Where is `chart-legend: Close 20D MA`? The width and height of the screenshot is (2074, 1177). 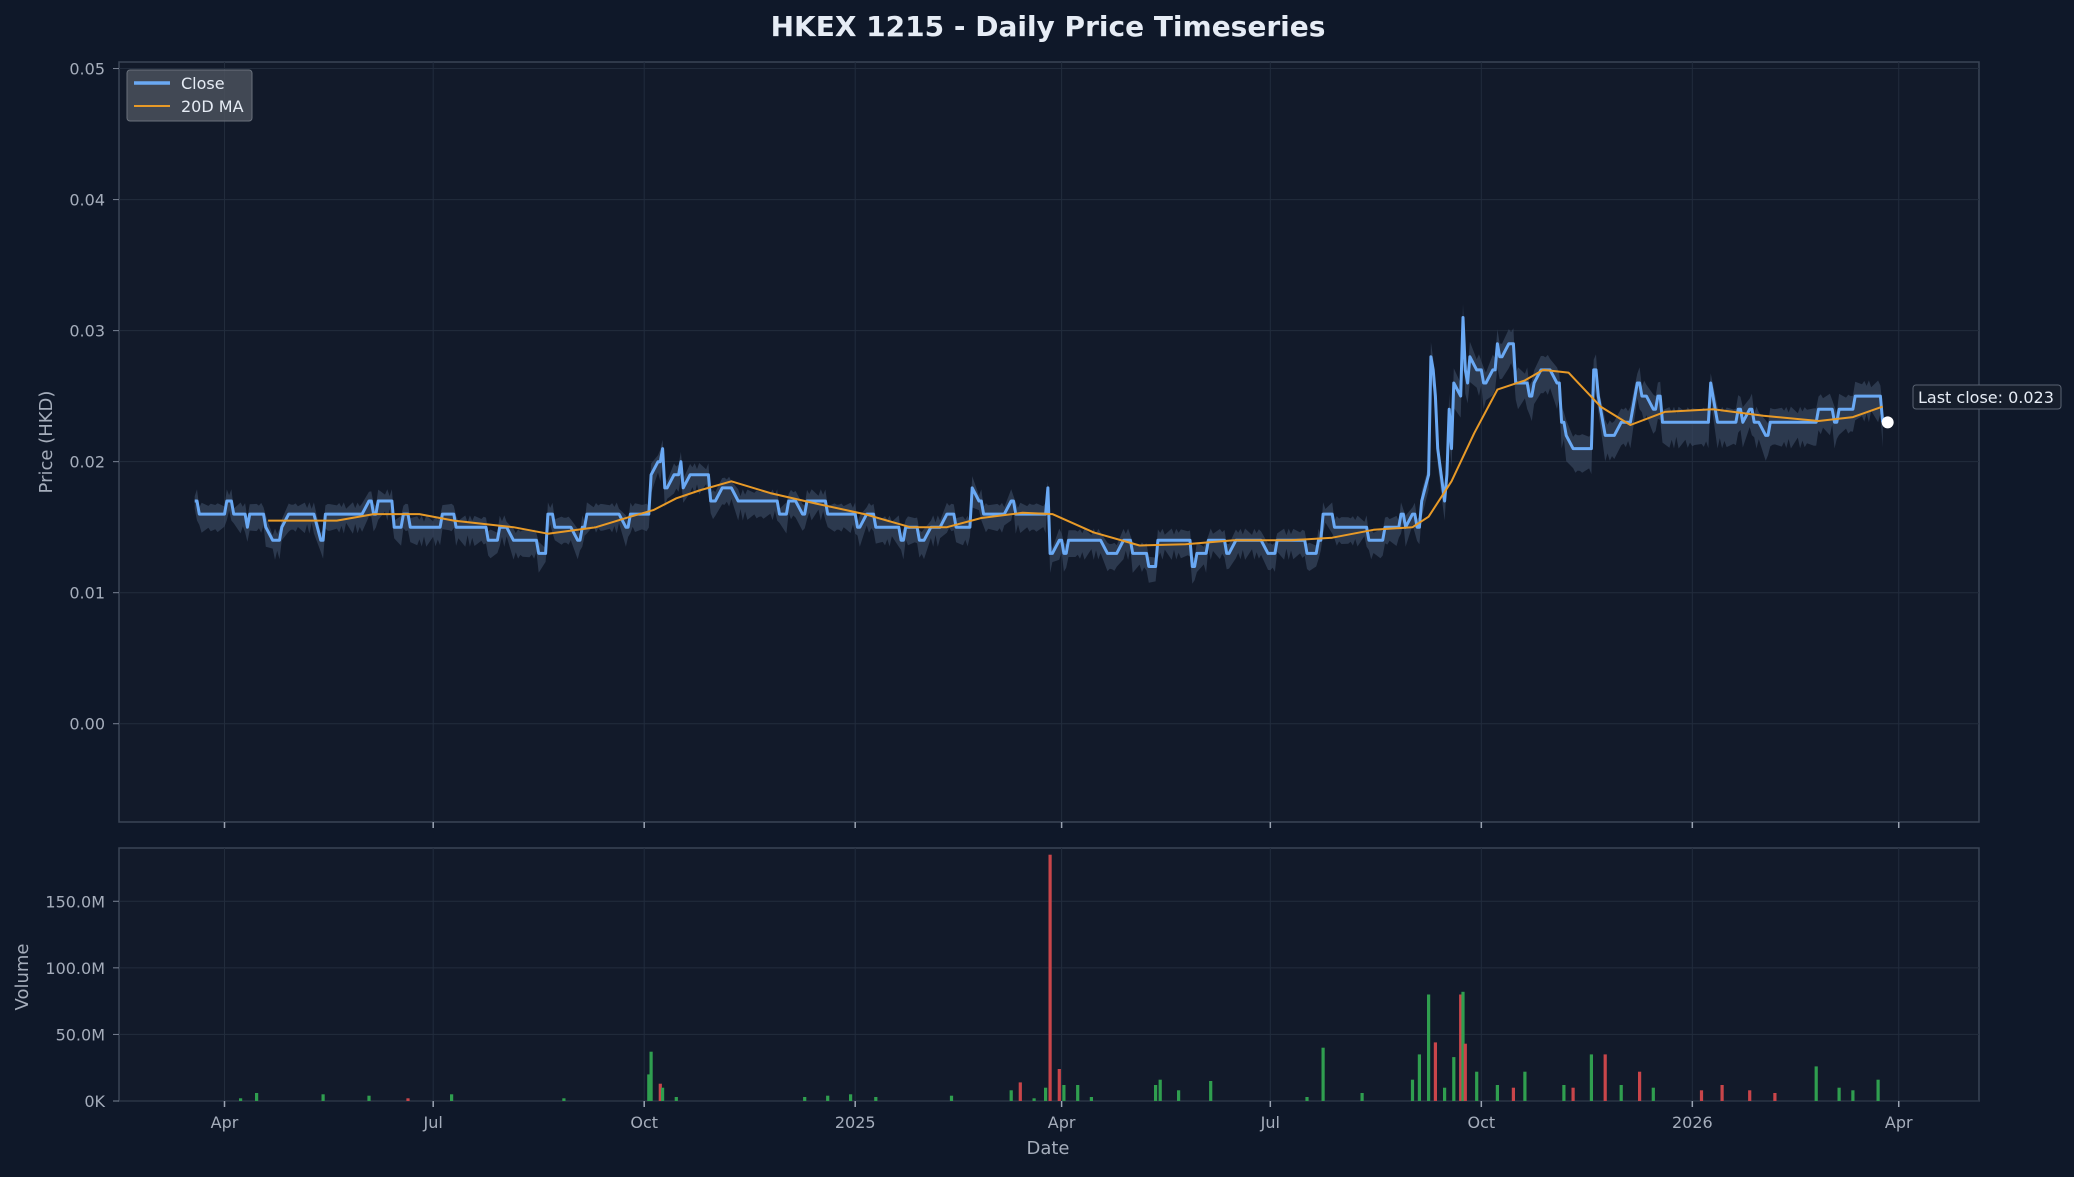 chart-legend: Close 20D MA is located at coordinates (189, 95).